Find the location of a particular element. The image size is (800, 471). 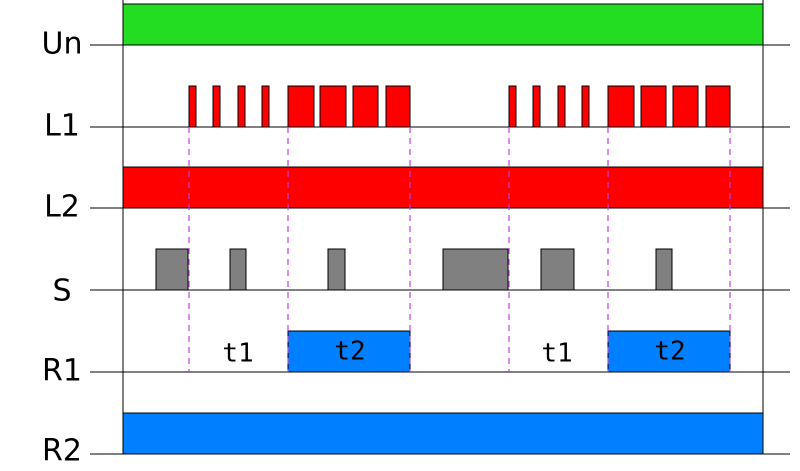

signal-label: Un is located at coordinates (62, 44).